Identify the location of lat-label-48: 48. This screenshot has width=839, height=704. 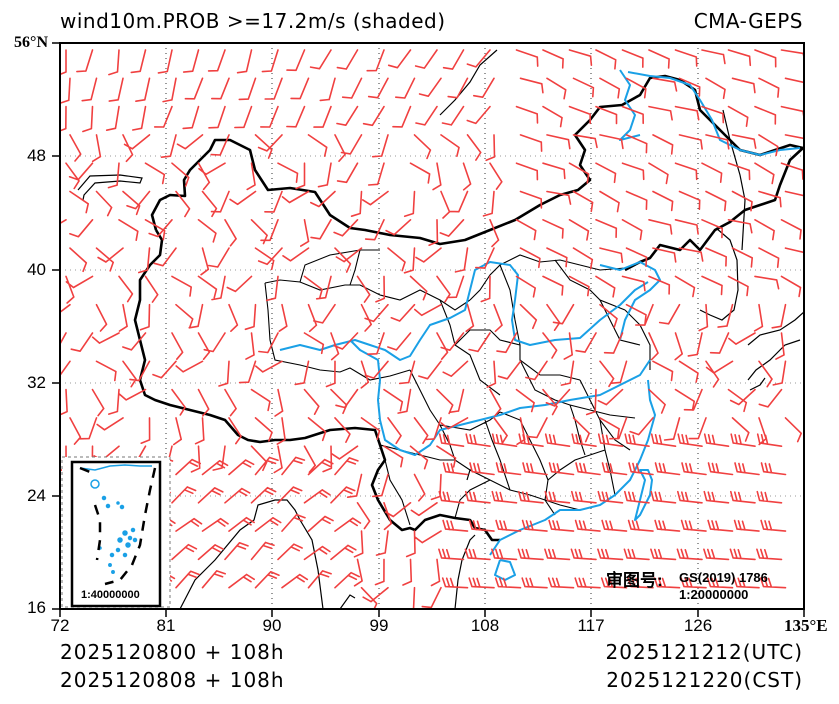
(36, 155).